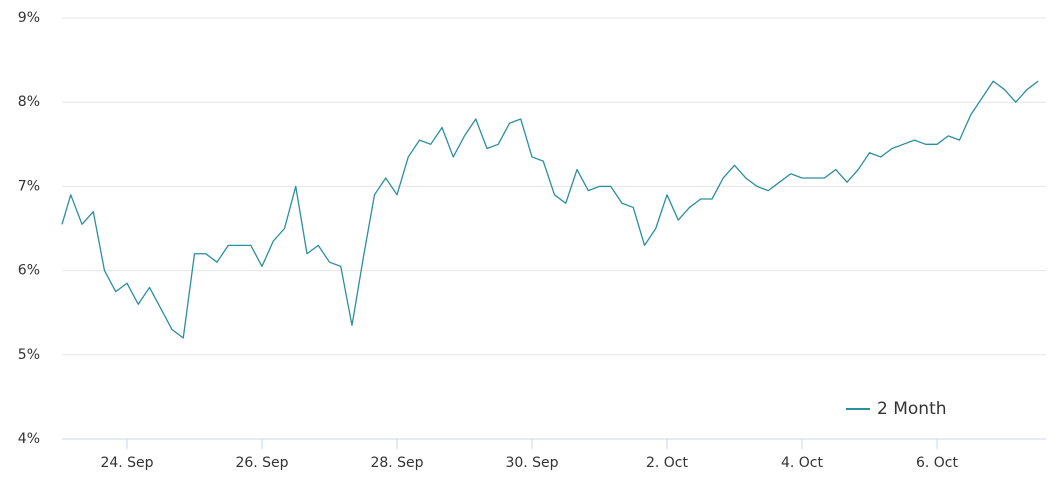  Describe the element at coordinates (29, 439) in the screenshot. I see `y-tick-label: 4%` at that location.